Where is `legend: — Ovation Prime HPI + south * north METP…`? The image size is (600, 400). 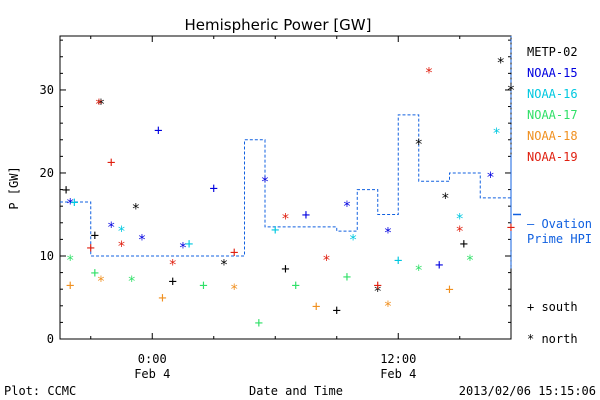 legend: — Ovation Prime HPI + south * north METP… is located at coordinates (559, 195).